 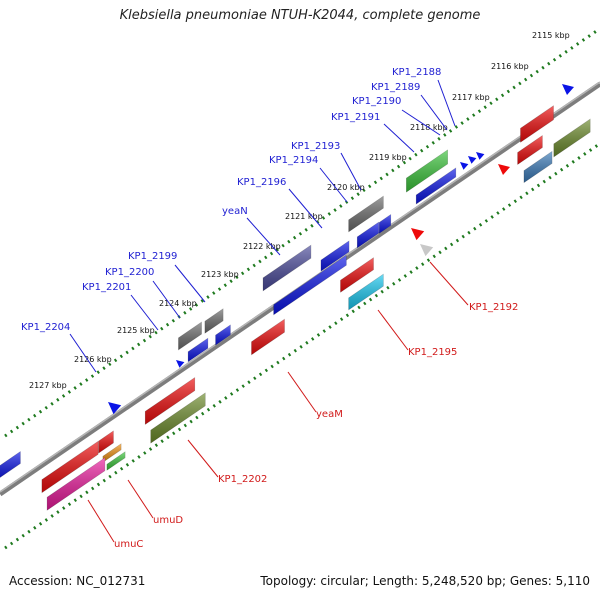 What do you see at coordinates (346, 187) in the screenshot?
I see `kbp-tick-label: 2120 kbp` at bounding box center [346, 187].